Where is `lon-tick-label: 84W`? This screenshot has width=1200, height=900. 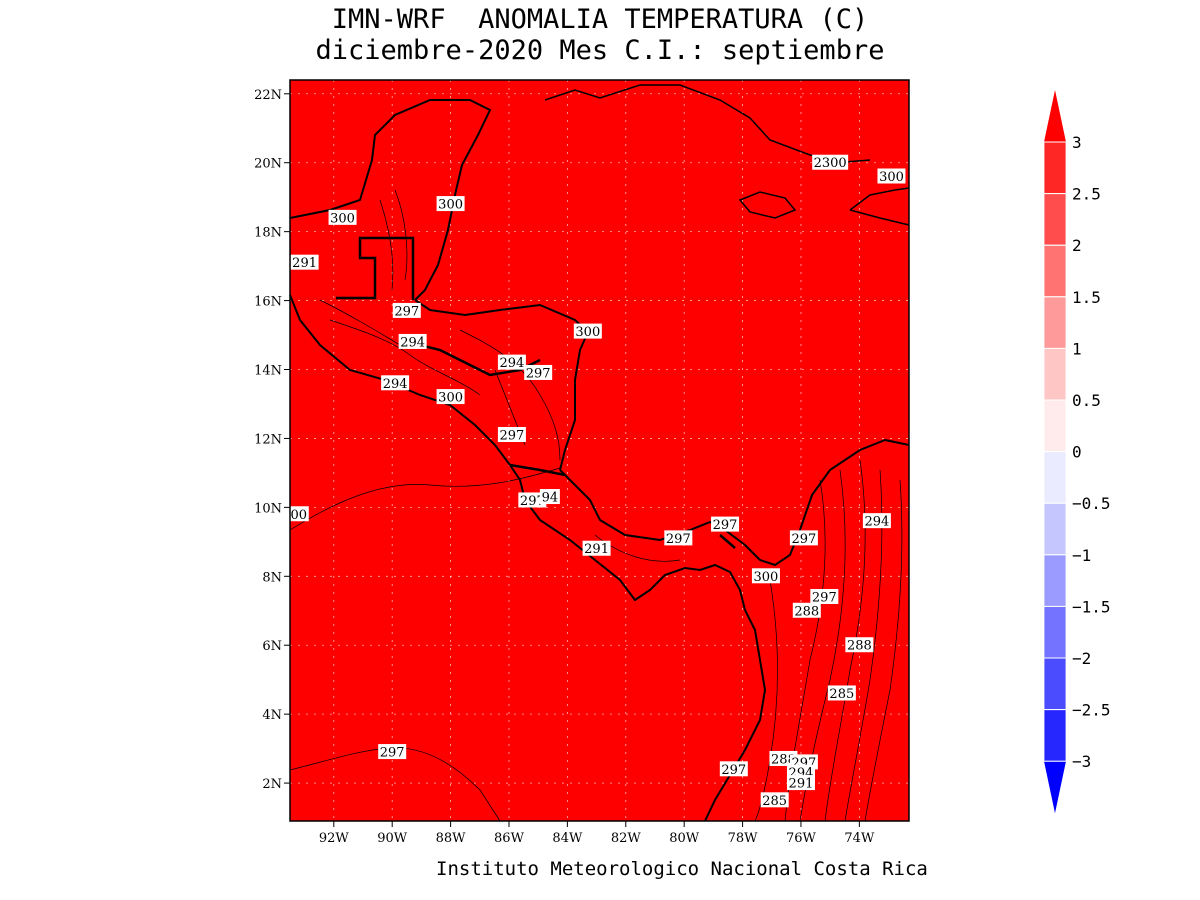
lon-tick-label: 84W is located at coordinates (567, 838).